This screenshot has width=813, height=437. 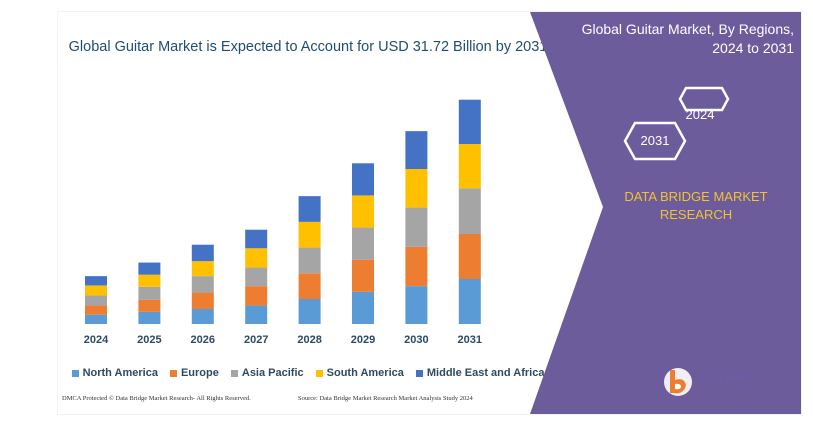 I want to click on bar-segment-2029-europe, so click(x=363, y=275).